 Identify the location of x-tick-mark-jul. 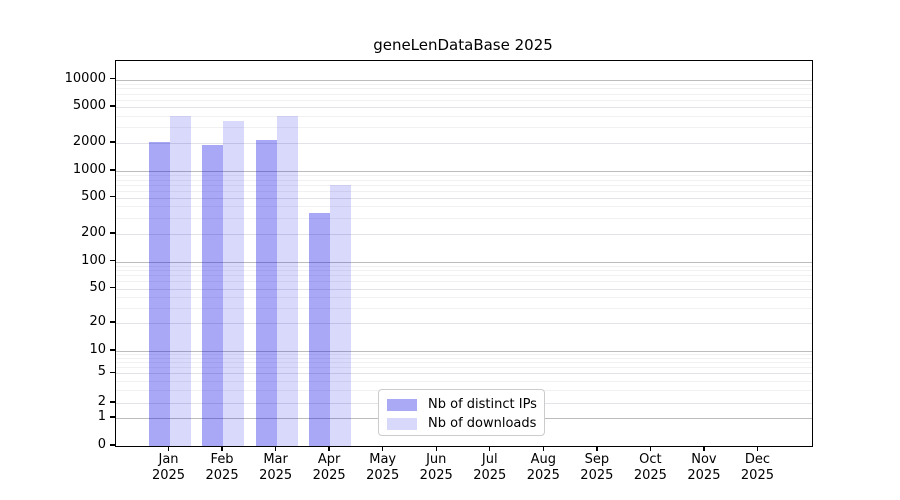
(490, 448).